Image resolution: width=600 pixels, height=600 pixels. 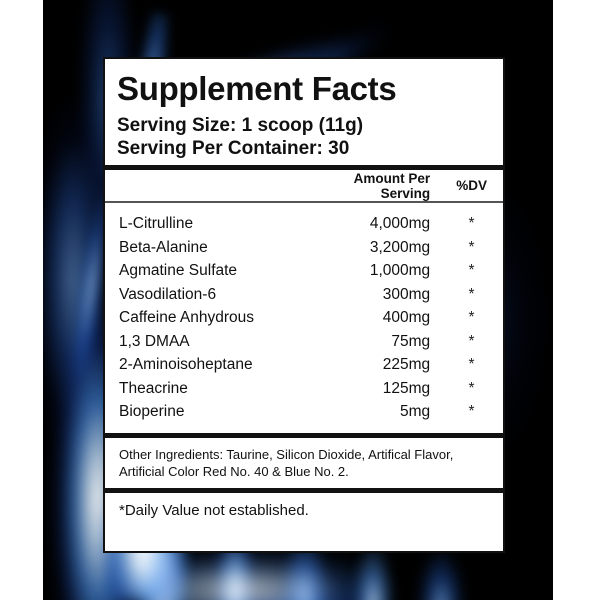 What do you see at coordinates (156, 224) in the screenshot?
I see `ingredient-name: L-Citrulline` at bounding box center [156, 224].